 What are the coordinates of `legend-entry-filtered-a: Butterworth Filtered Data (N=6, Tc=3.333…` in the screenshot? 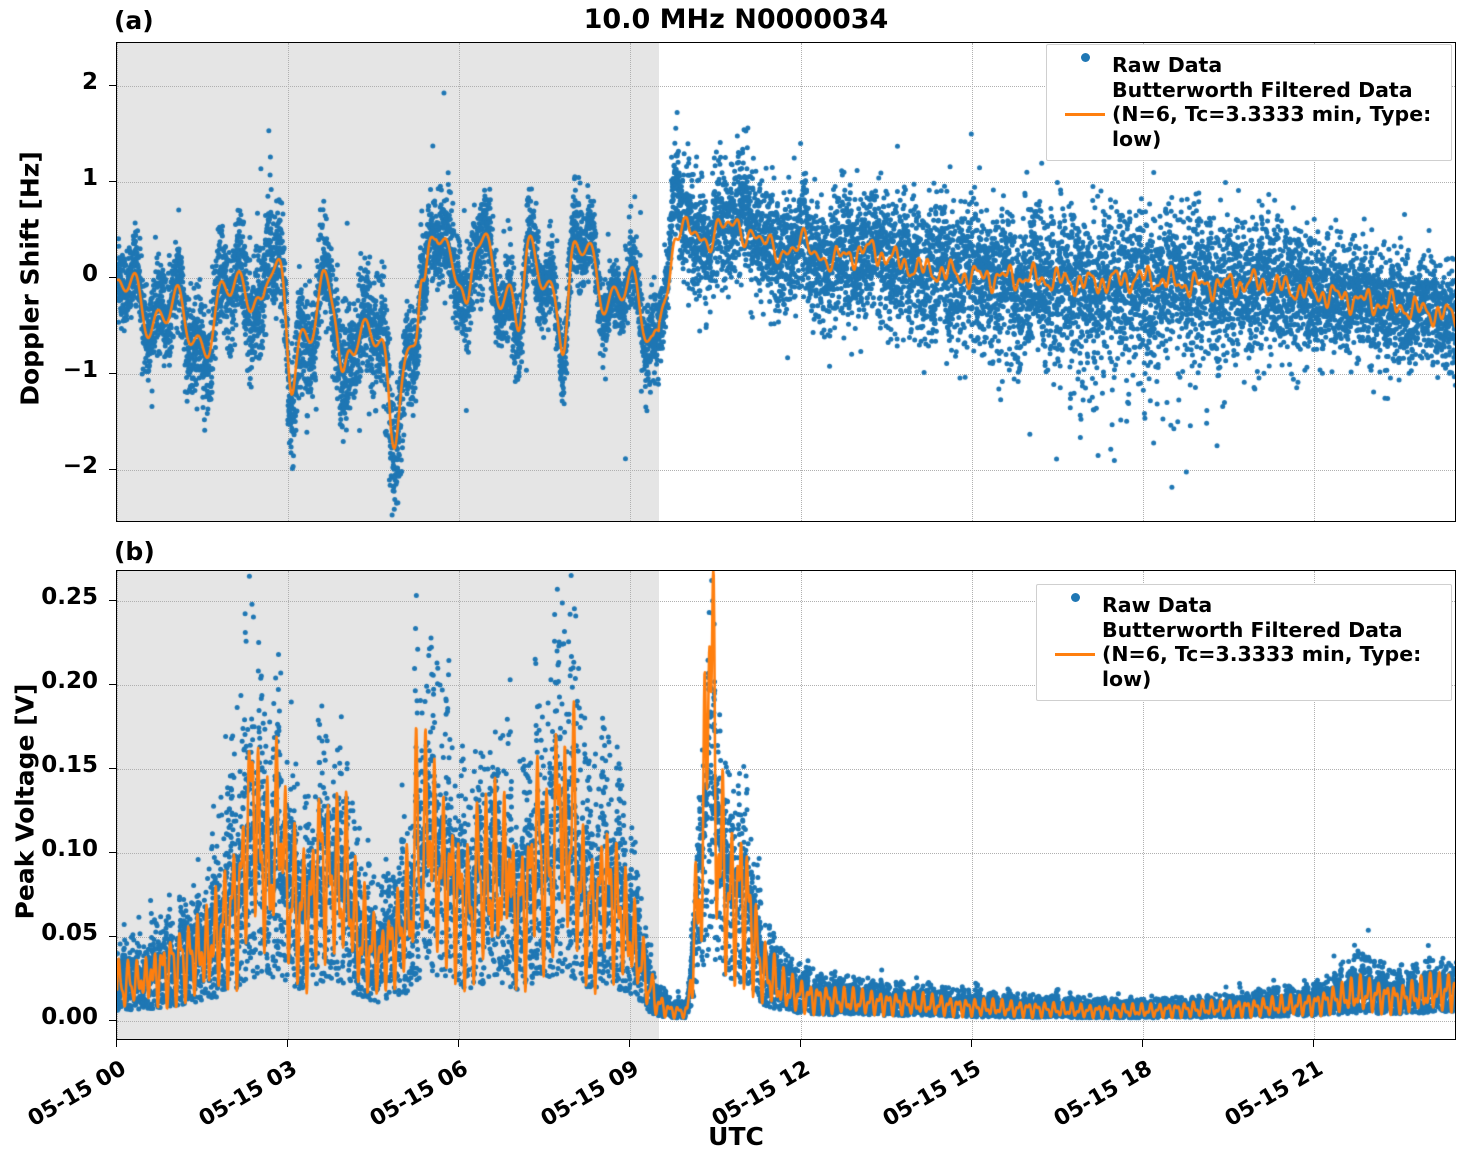 It's located at (1249, 114).